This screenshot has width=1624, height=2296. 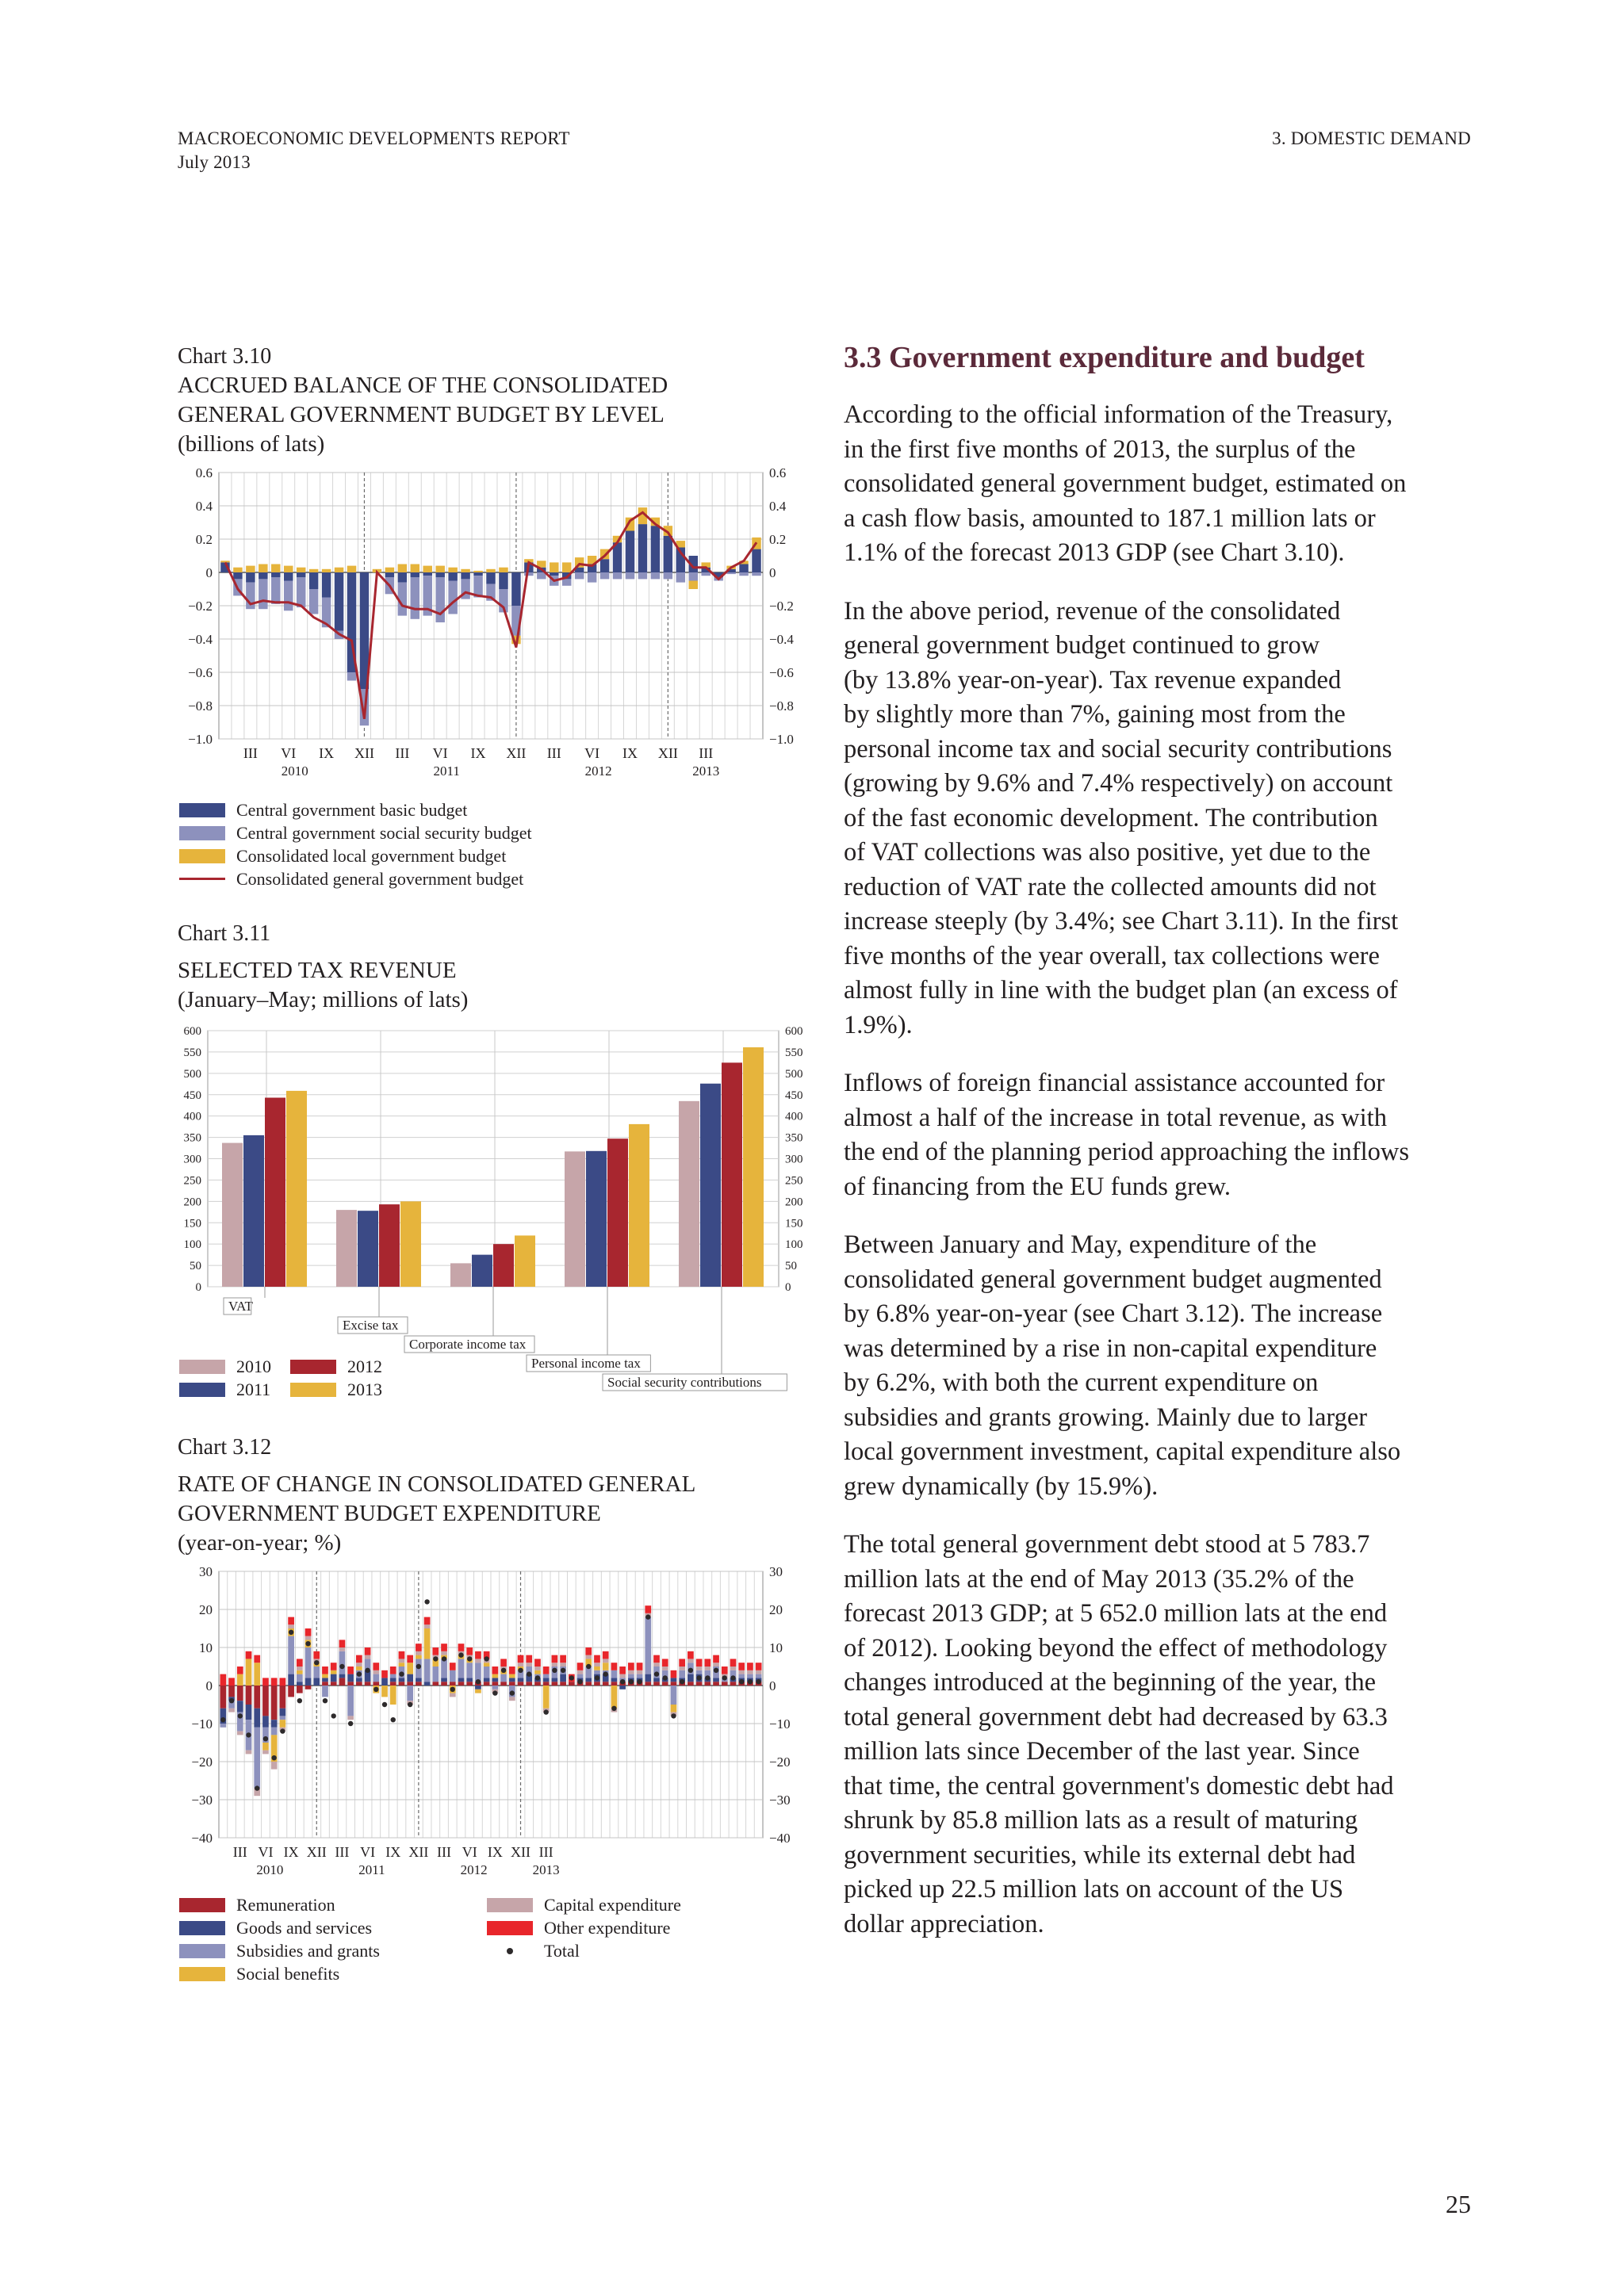 I want to click on legend-item: Total, so click(x=641, y=1950).